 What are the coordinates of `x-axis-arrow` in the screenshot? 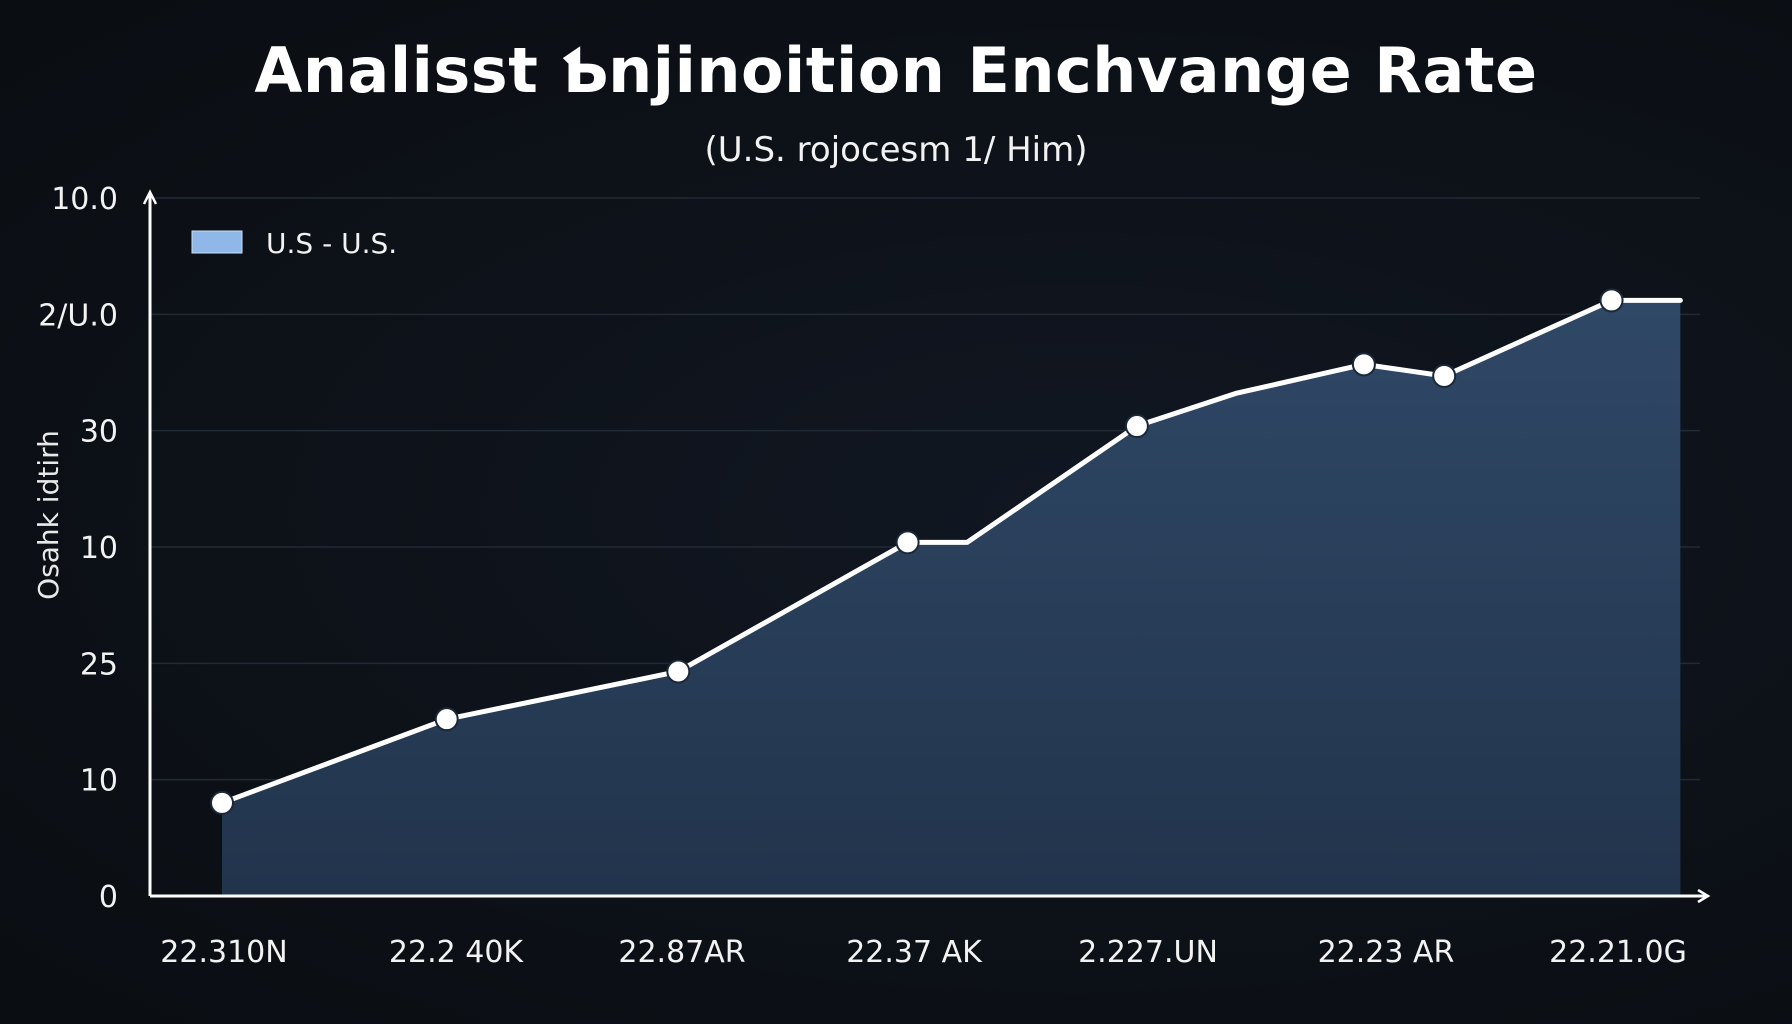 It's located at (1704, 896).